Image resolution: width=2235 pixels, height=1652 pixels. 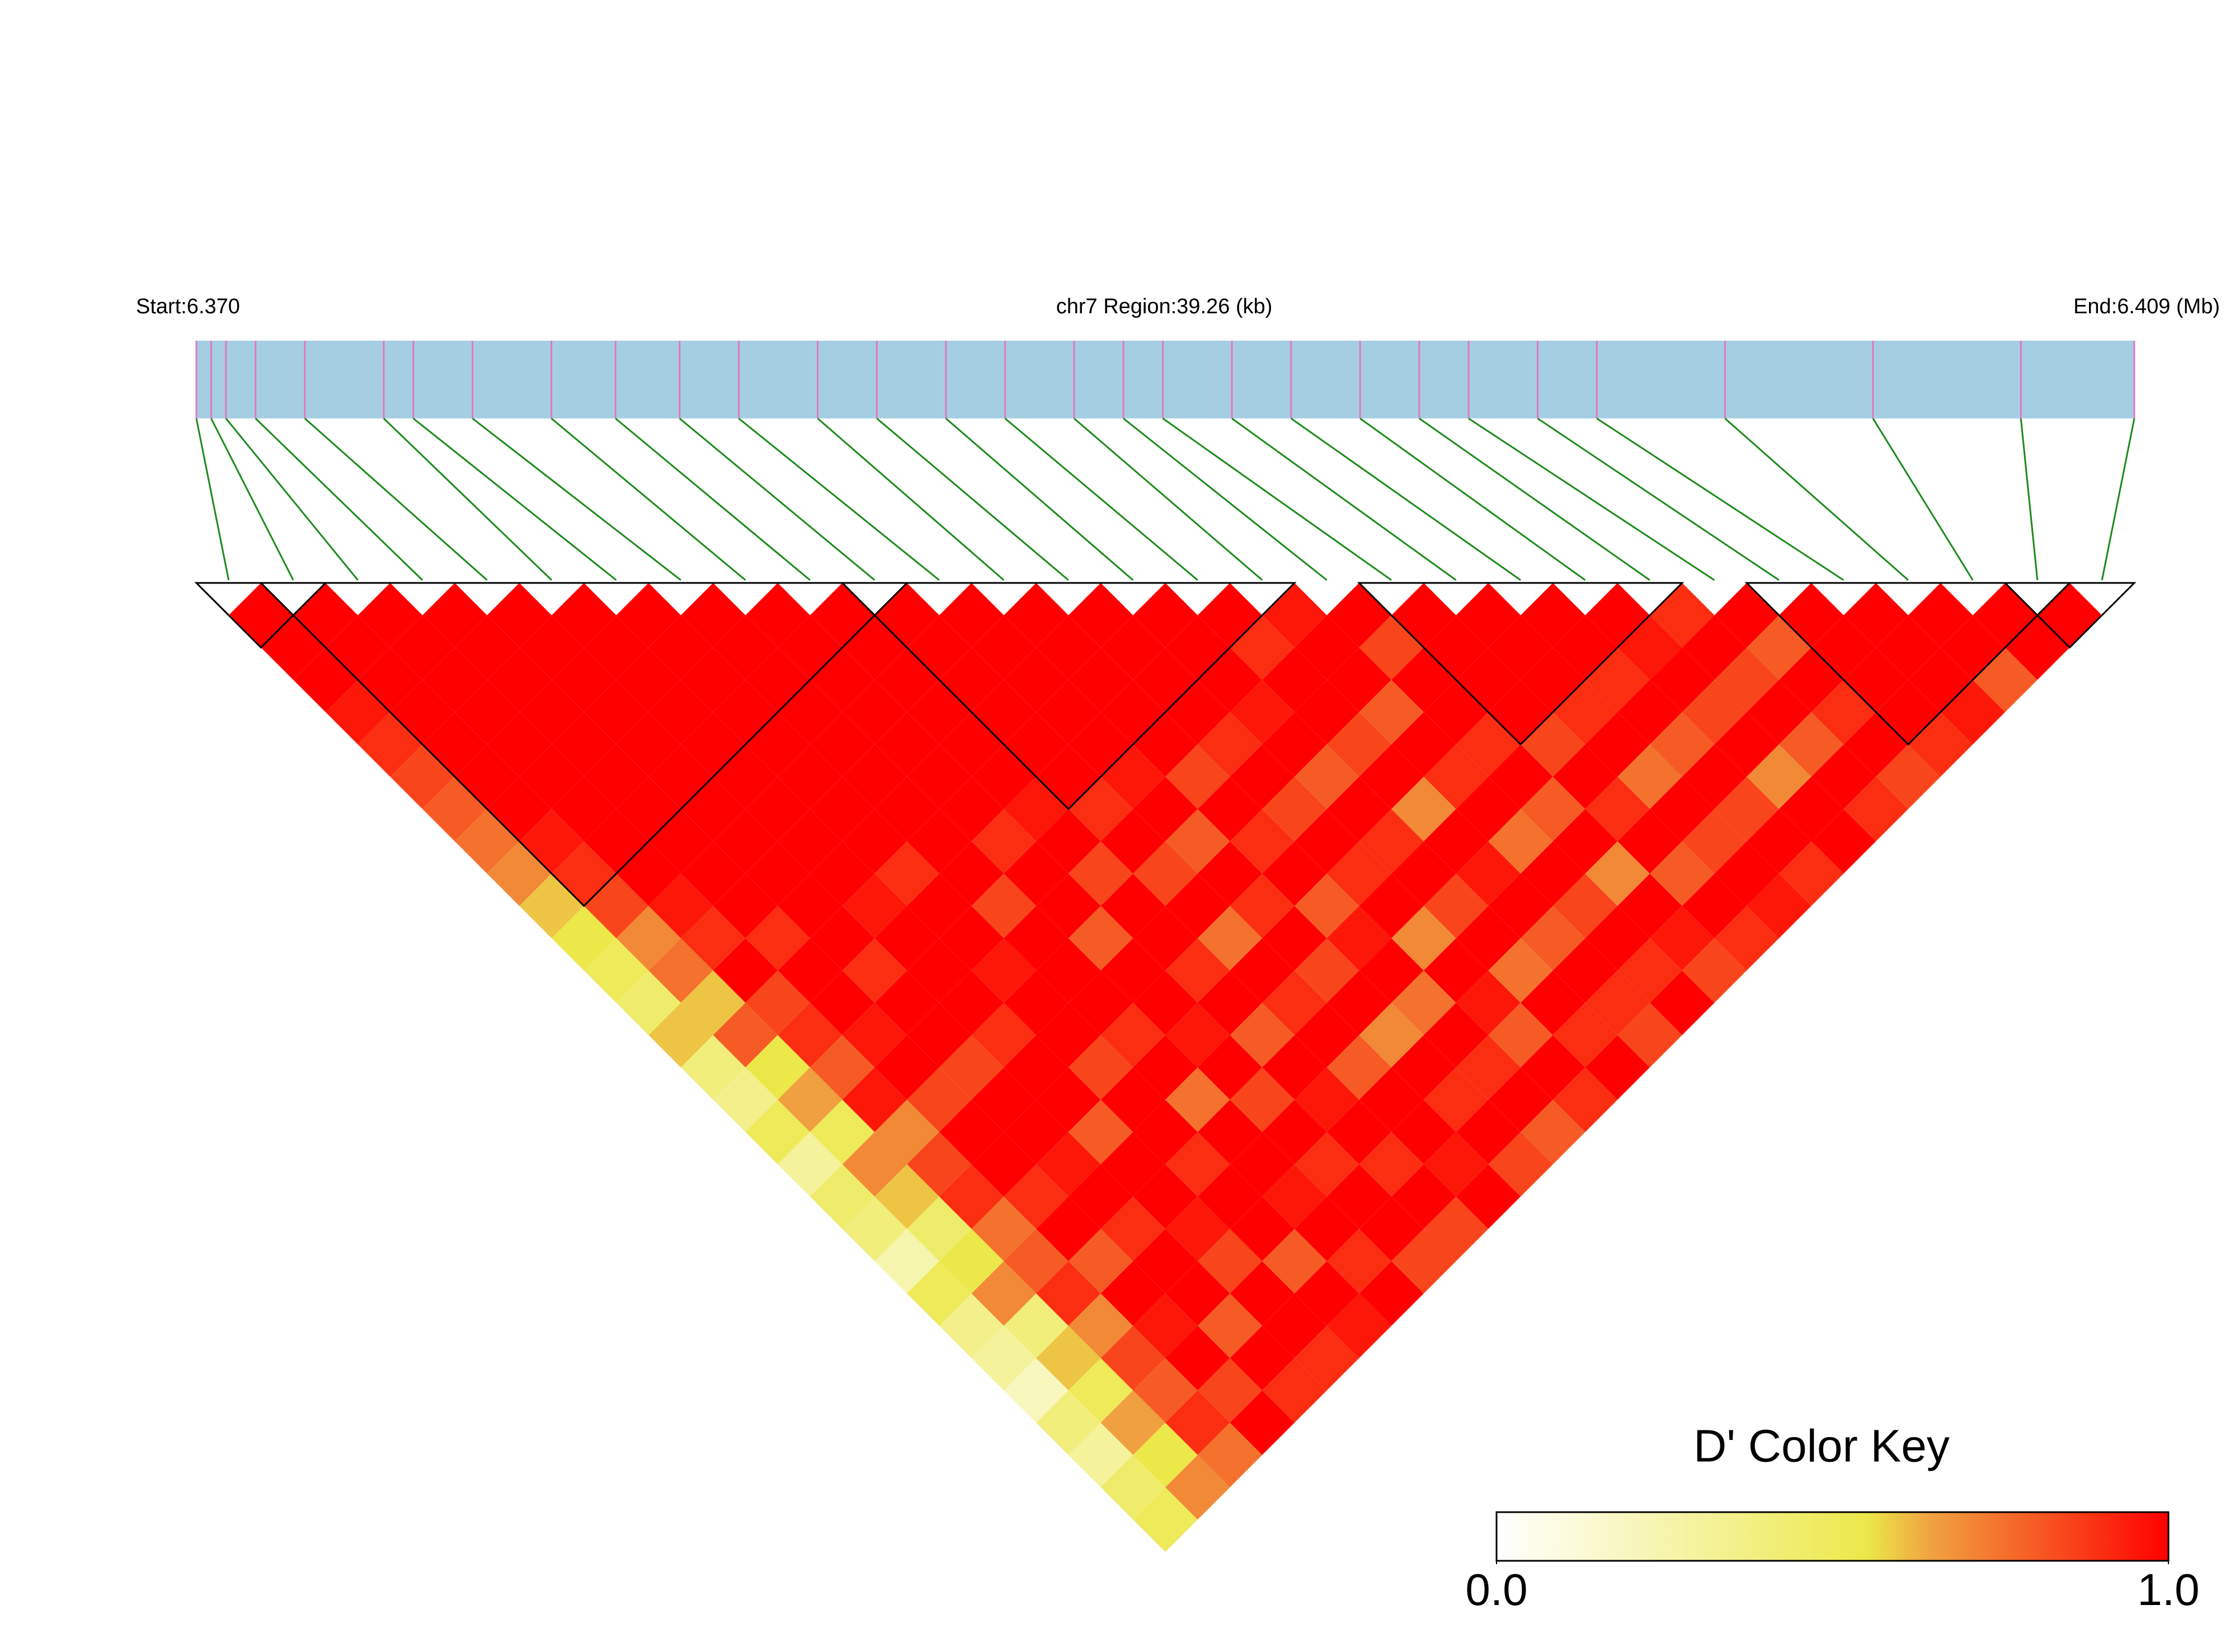 I want to click on end-label: End:6.409 (Mb), so click(x=2146, y=306).